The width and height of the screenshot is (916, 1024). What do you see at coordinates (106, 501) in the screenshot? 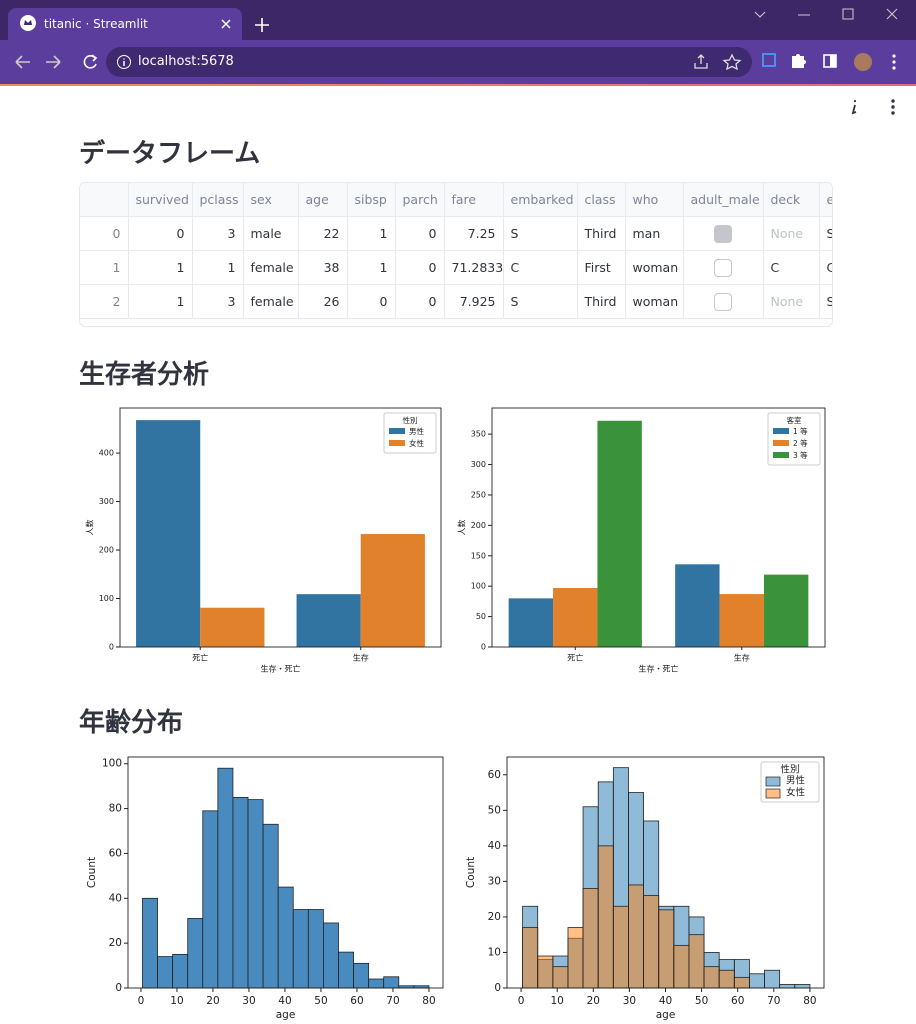
I see `y-tick-label: 300` at bounding box center [106, 501].